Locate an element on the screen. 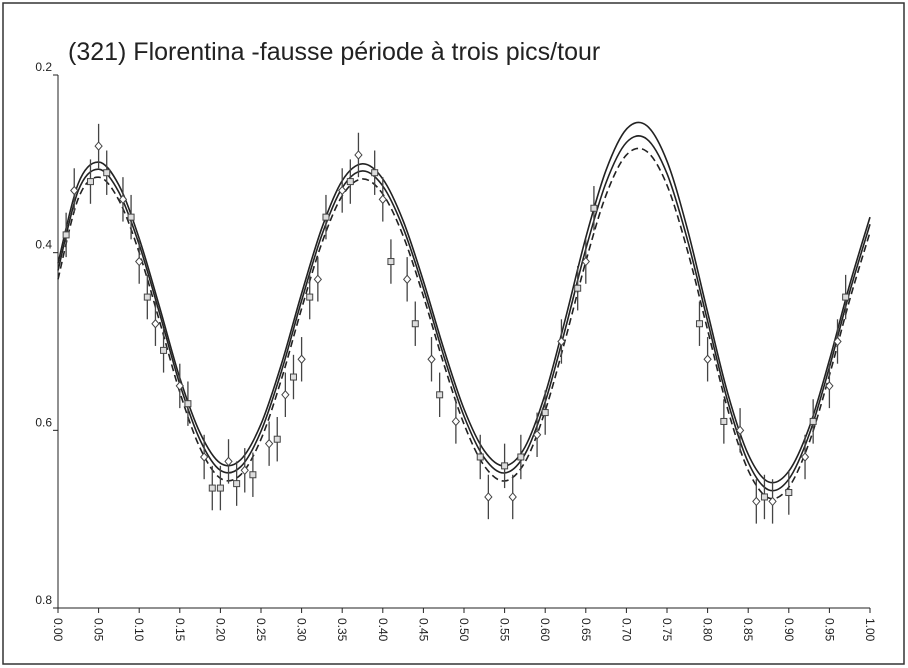  x-tick-label: 0.20 is located at coordinates (220, 630).